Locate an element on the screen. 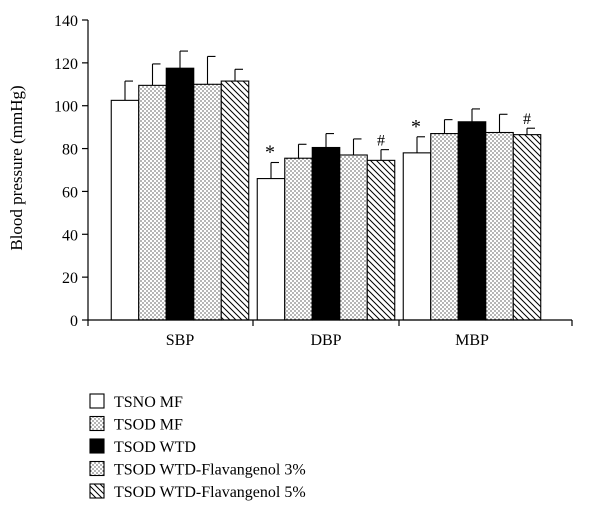 Image resolution: width=604 pixels, height=522 pixels. y-axis-label-group: Blood pressure (mmHg) is located at coordinates (16, 167).